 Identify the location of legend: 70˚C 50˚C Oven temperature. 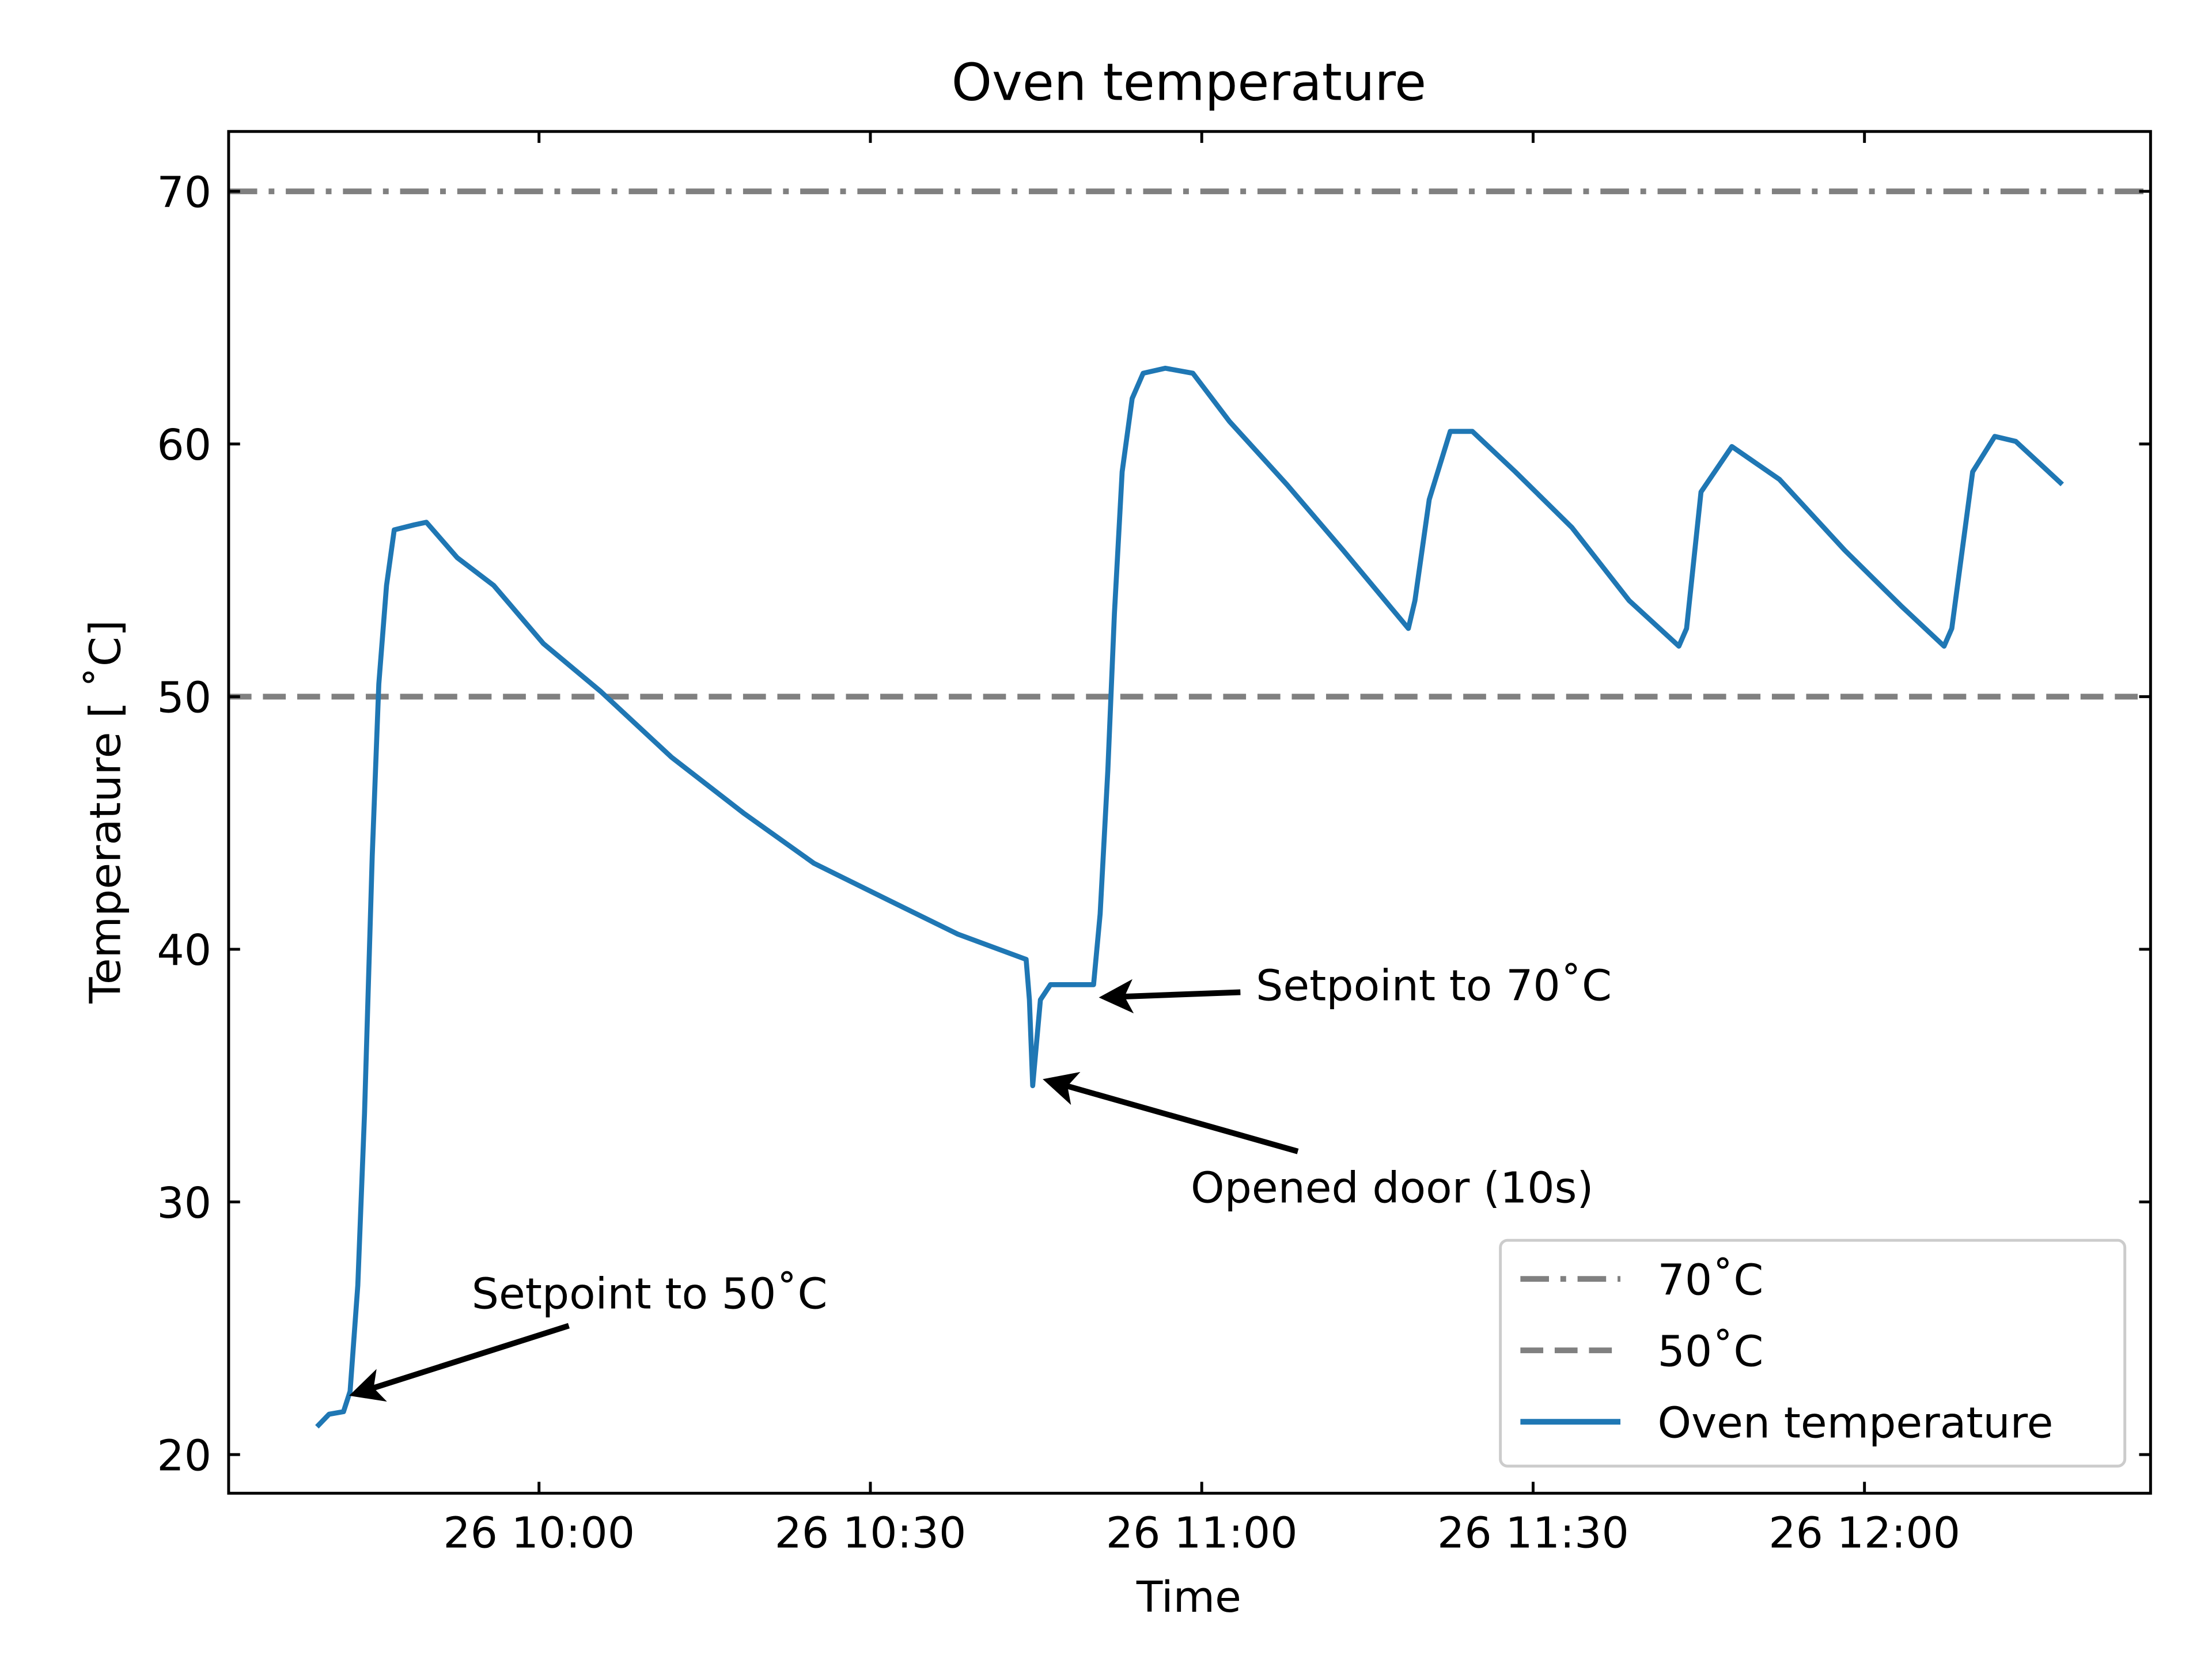
(1813, 1353).